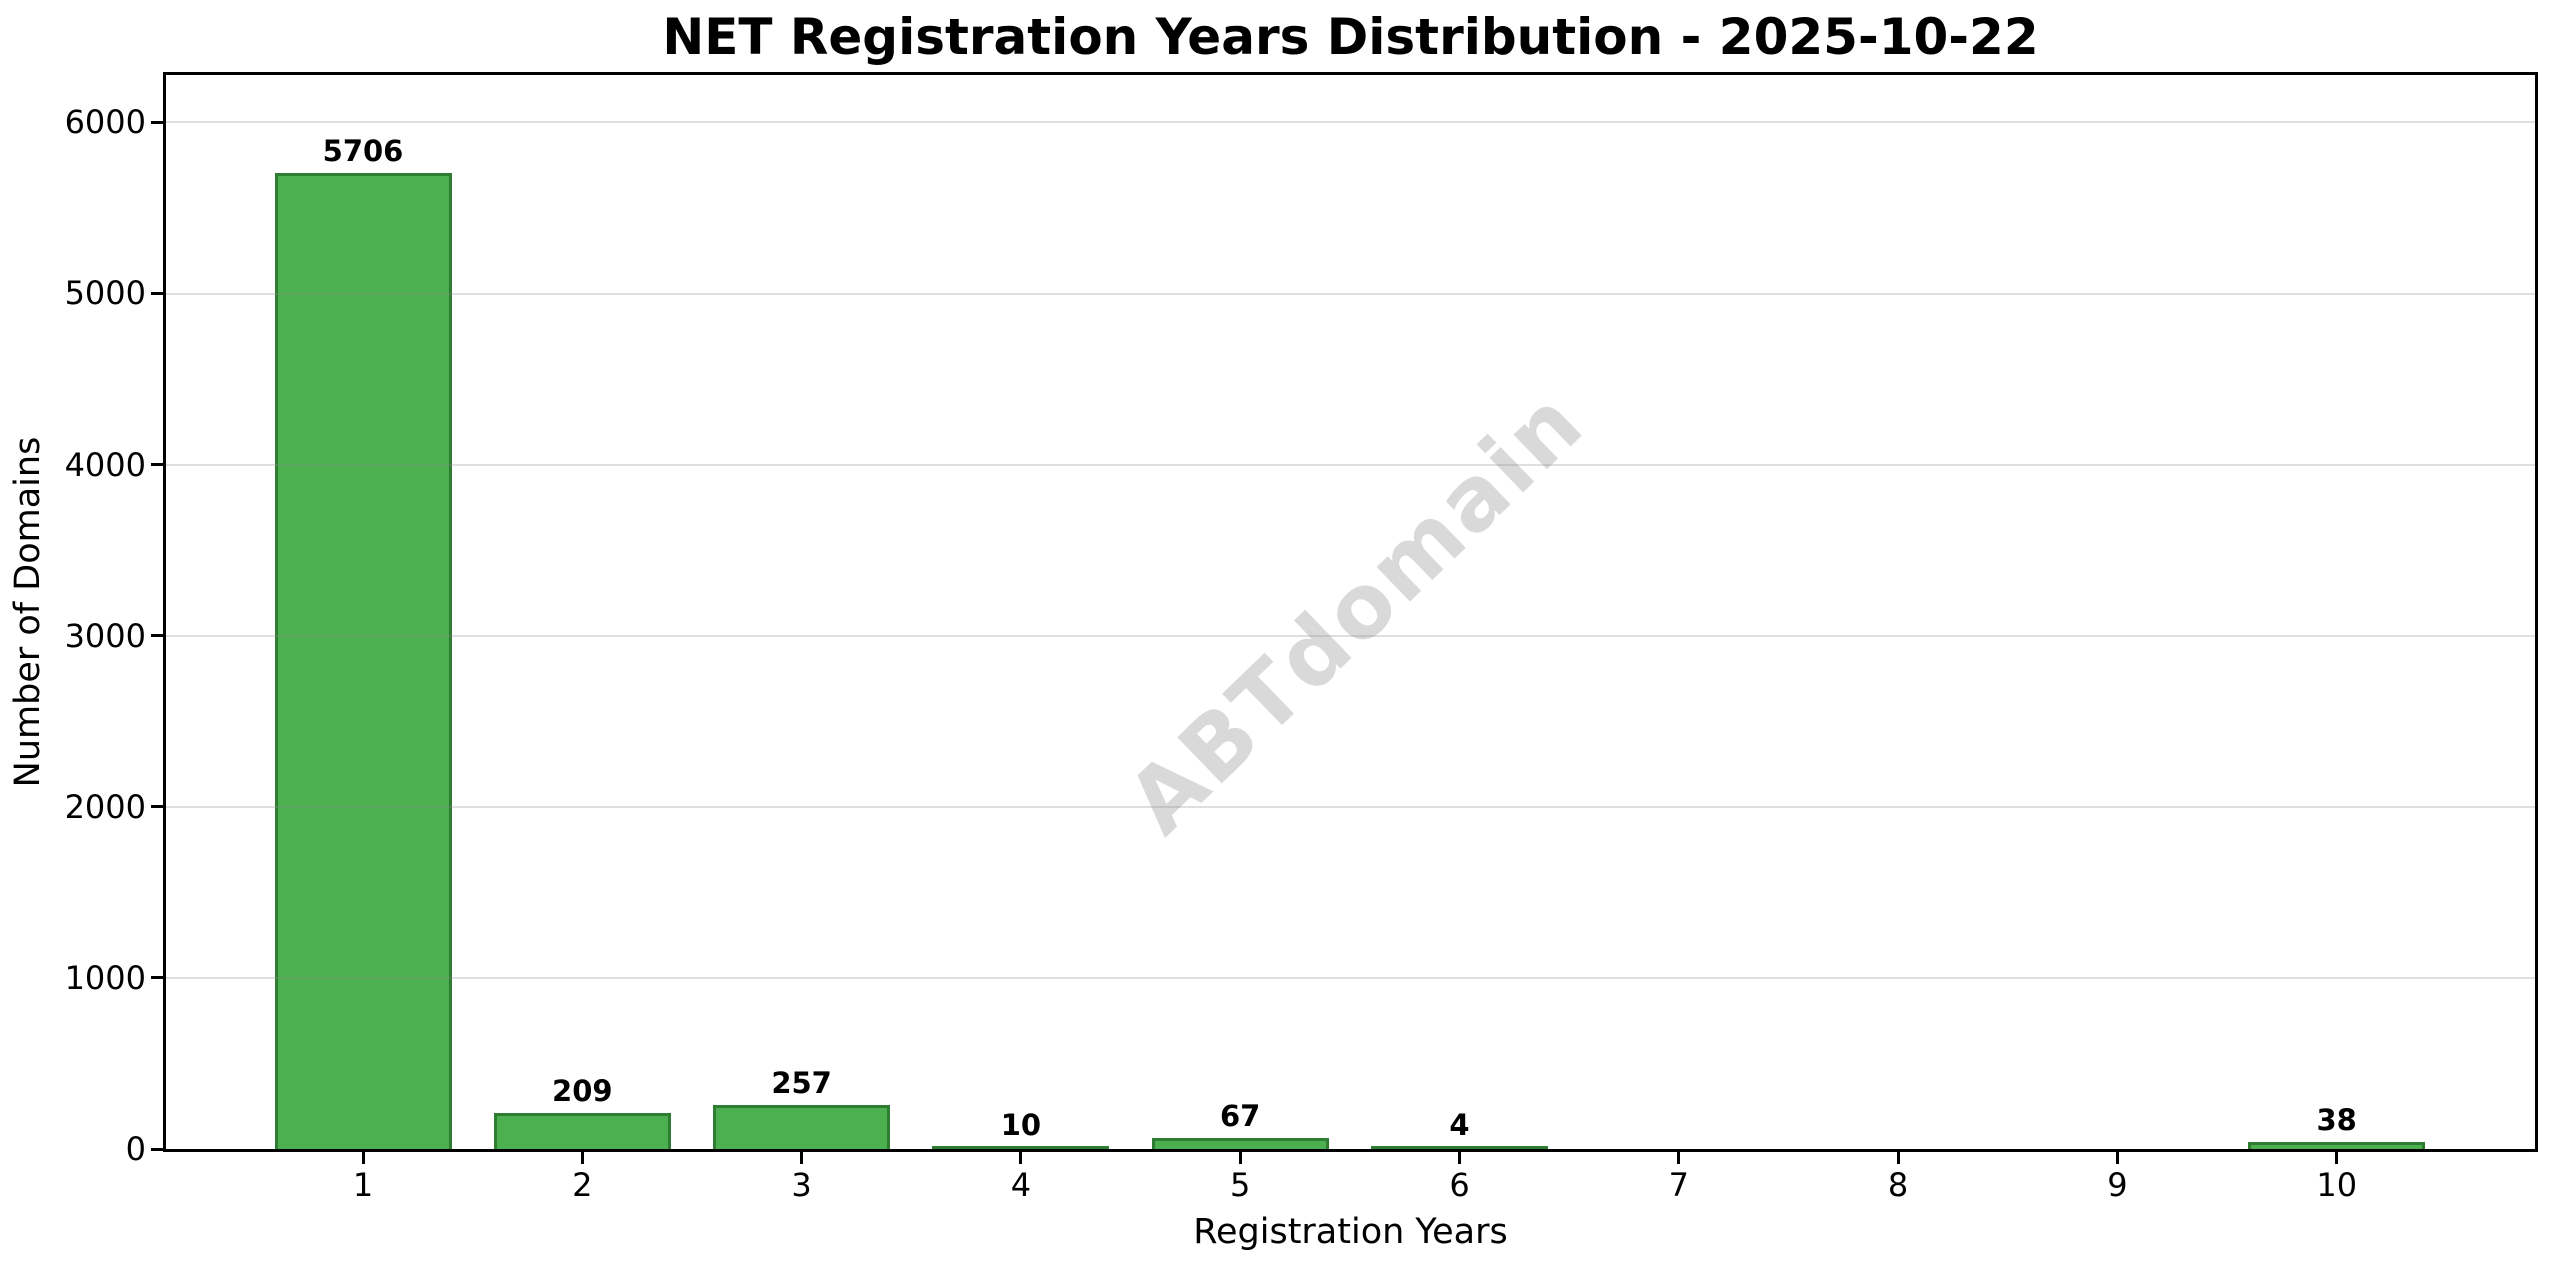 The height and width of the screenshot is (1271, 2560). What do you see at coordinates (1898, 1185) in the screenshot?
I see `x-tick-label-8: 8` at bounding box center [1898, 1185].